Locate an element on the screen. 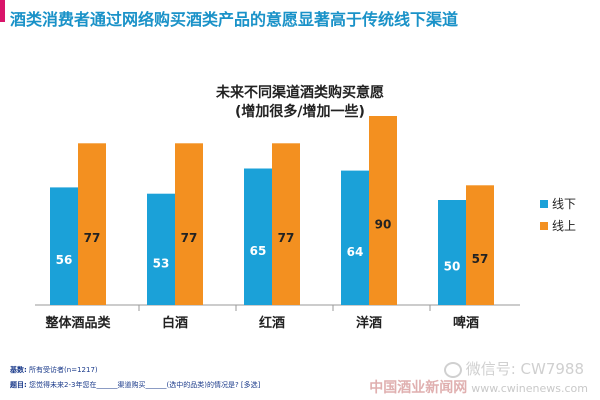 The image size is (600, 400). category-label-0: 整体酒品类 is located at coordinates (77, 323).